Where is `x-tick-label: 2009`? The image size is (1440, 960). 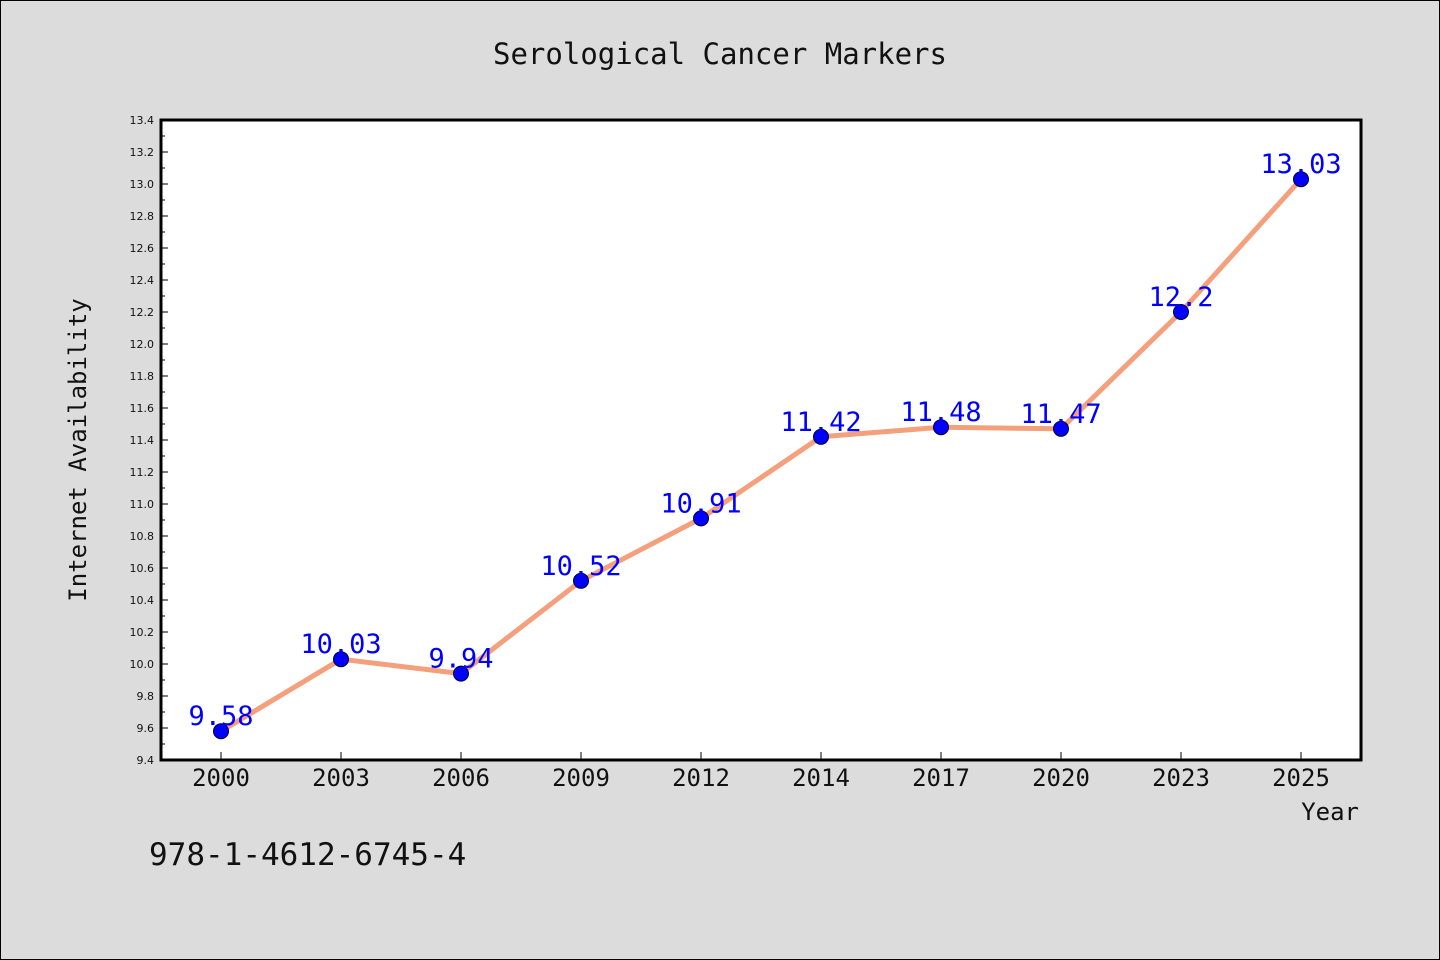
x-tick-label: 2009 is located at coordinates (581, 778).